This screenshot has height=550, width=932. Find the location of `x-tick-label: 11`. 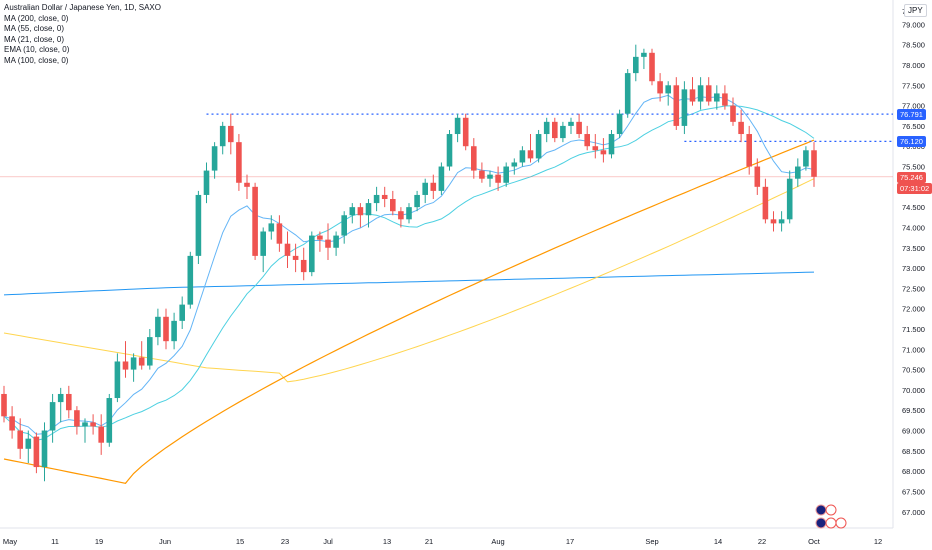

x-tick-label: 11 is located at coordinates (55, 541).